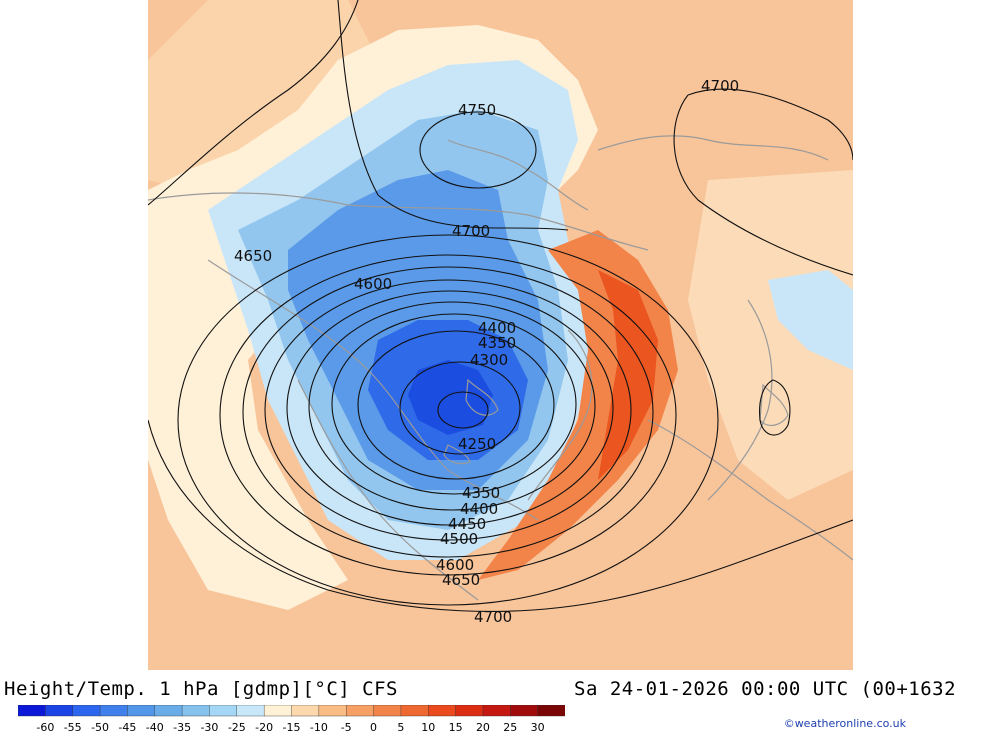 The width and height of the screenshot is (1000, 733). What do you see at coordinates (346, 727) in the screenshot?
I see `colorbar-tick-label: -5` at bounding box center [346, 727].